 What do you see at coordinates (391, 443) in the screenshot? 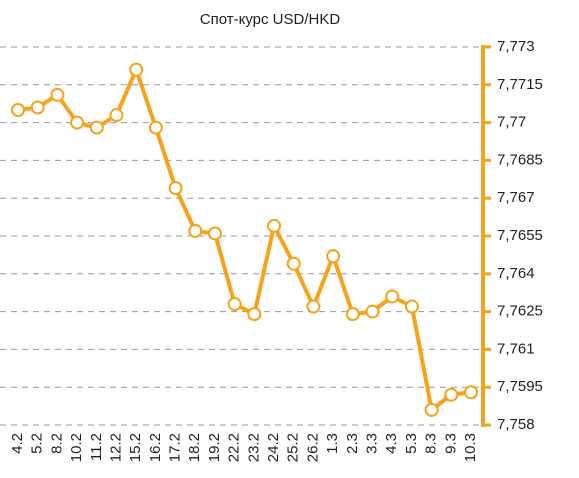
I see `x-tick-label: 4.3` at bounding box center [391, 443].